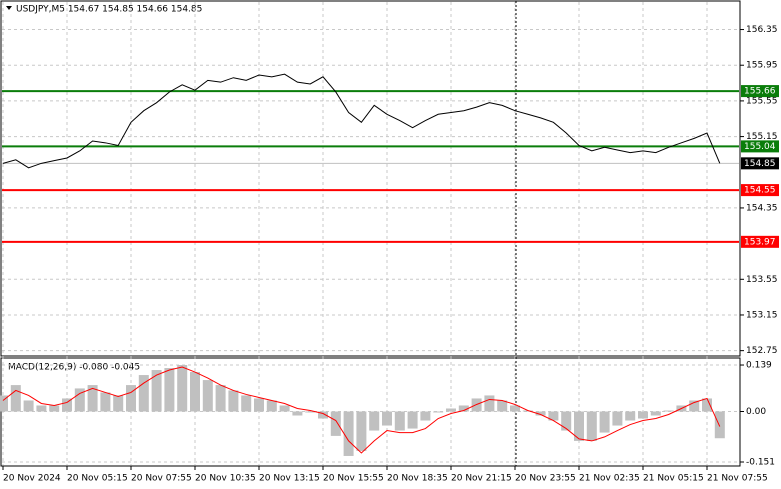 This screenshot has height=489, width=781. I want to click on x-tick-label: 20 Nov 2024, so click(32, 479).